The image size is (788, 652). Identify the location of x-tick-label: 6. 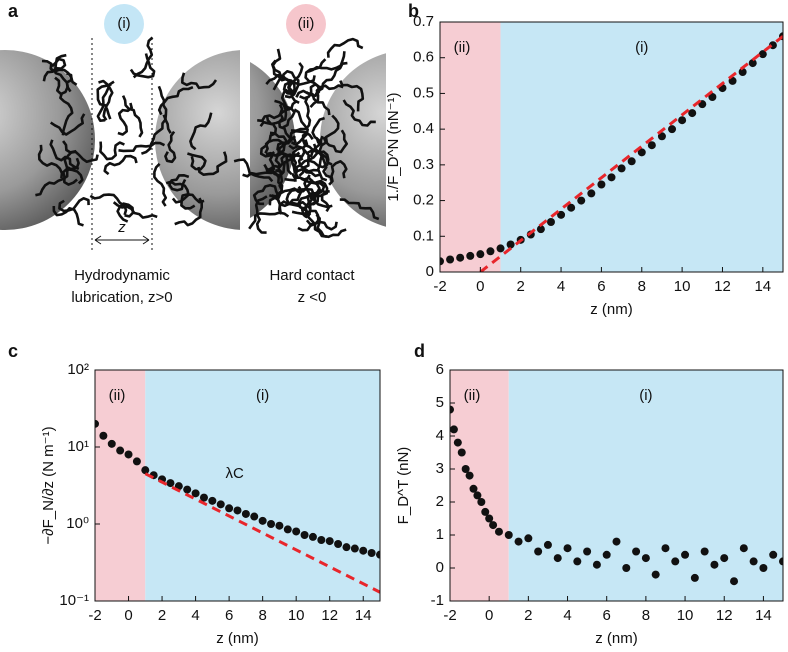
(229, 615).